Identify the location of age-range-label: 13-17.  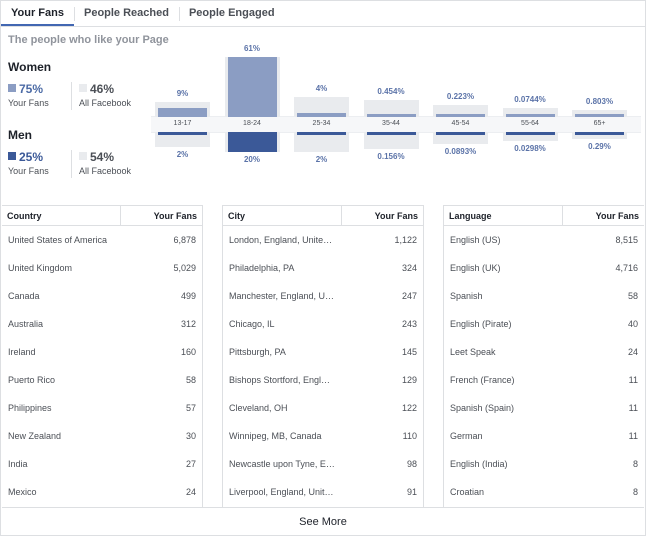
(182, 123).